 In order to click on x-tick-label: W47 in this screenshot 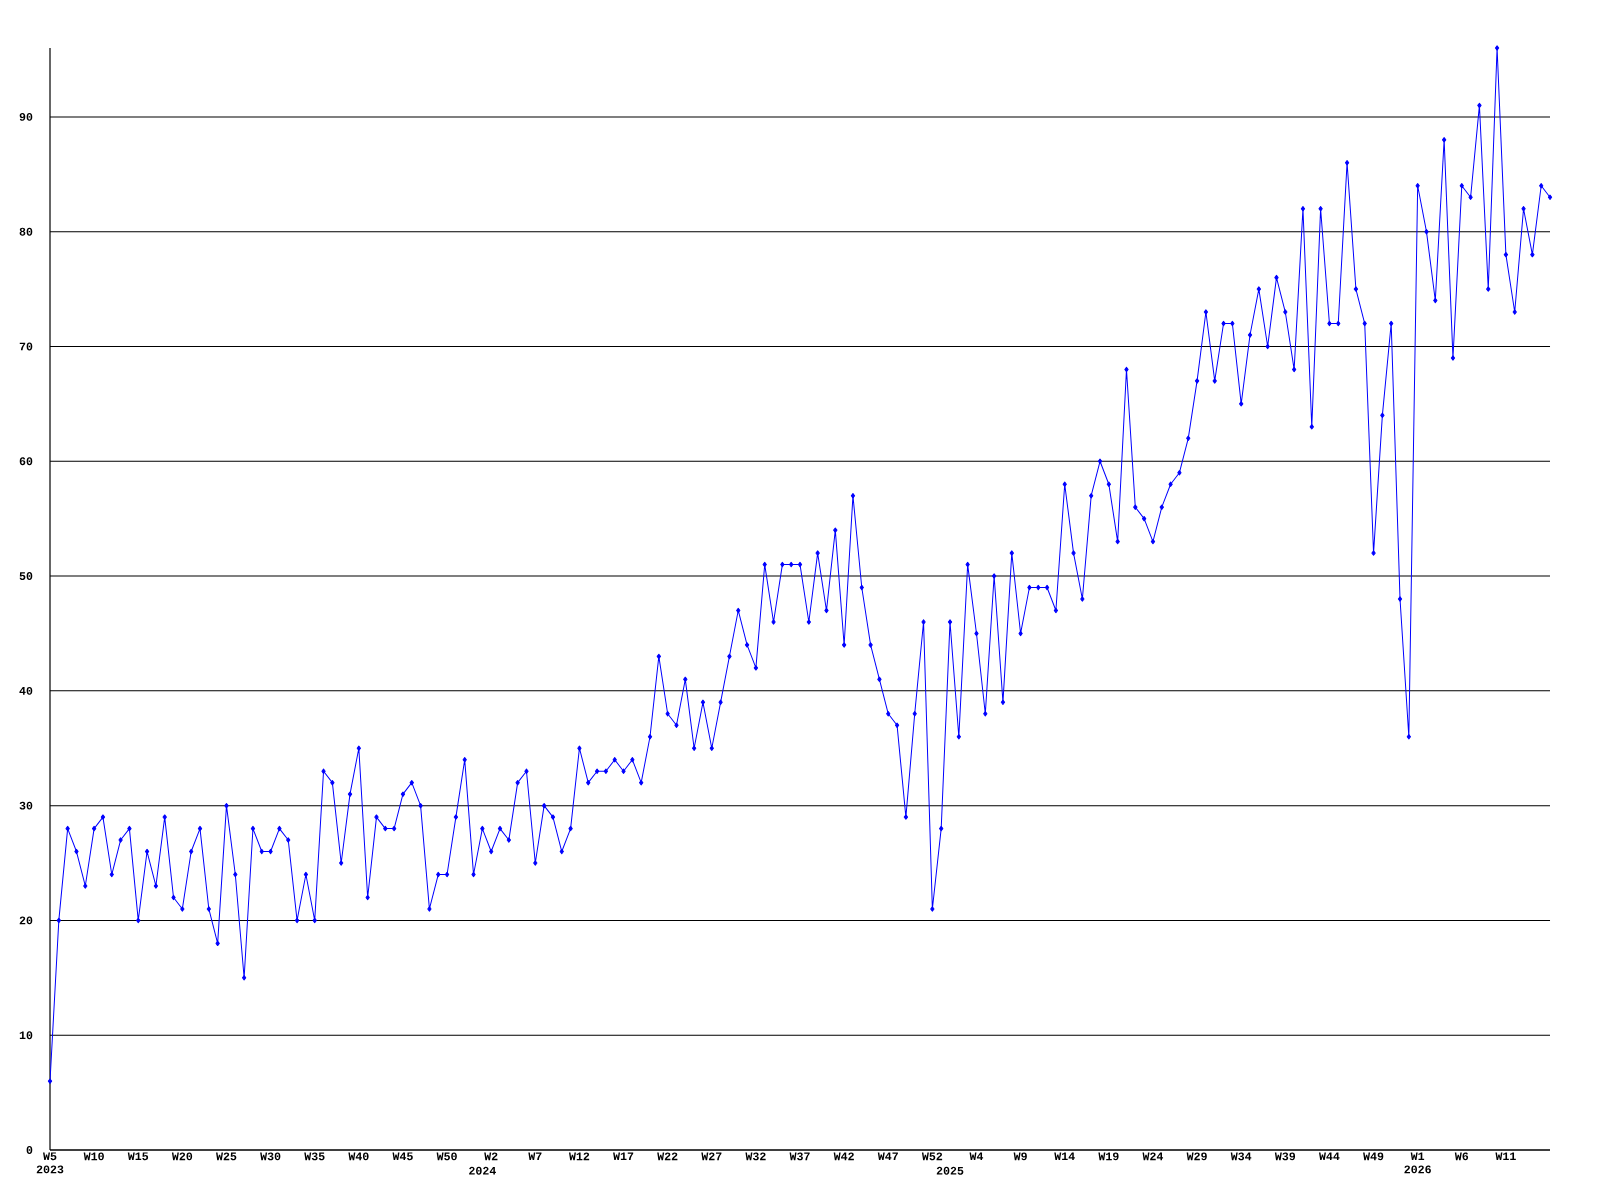, I will do `click(887, 1156)`.